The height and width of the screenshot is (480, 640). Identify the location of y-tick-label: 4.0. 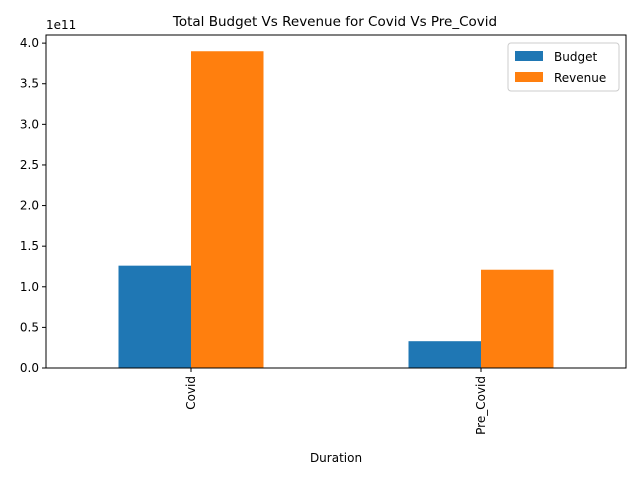
(29, 43).